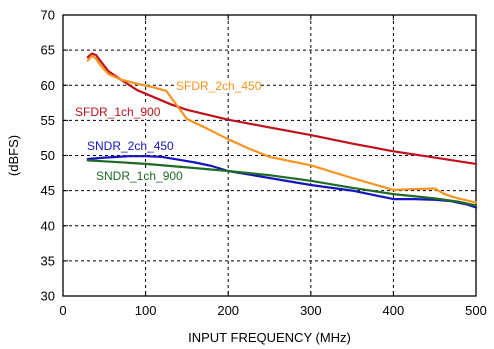  I want to click on y-tick-label: 40, so click(48, 225).